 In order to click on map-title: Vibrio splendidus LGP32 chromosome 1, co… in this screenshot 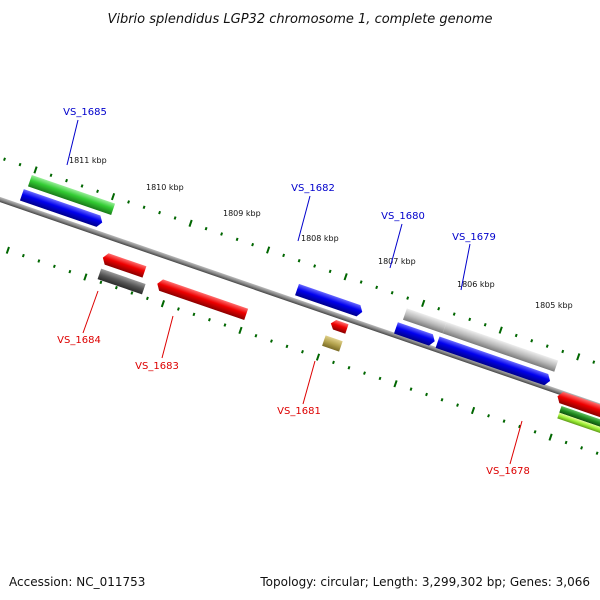, I will do `click(299, 19)`.